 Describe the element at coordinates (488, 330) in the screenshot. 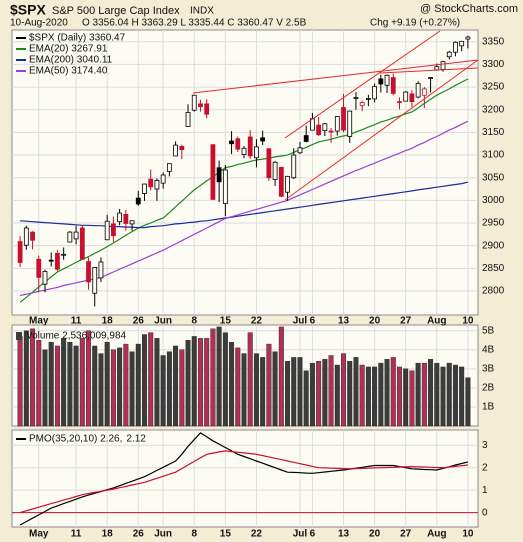

I see `y-tick-label: 5B` at that location.